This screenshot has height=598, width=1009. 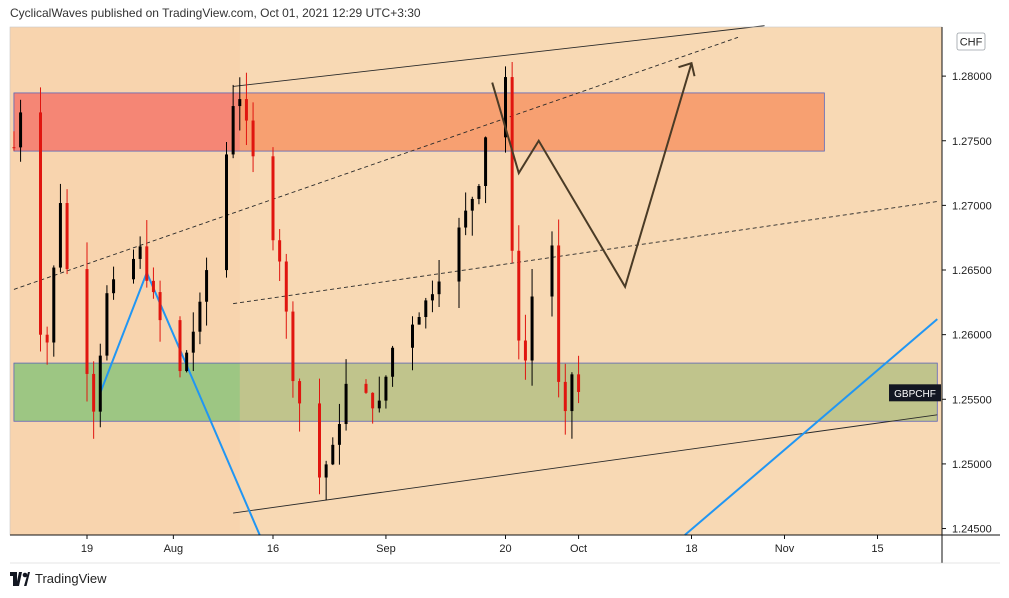 What do you see at coordinates (126, 392) in the screenshot?
I see `support-zone-left` at bounding box center [126, 392].